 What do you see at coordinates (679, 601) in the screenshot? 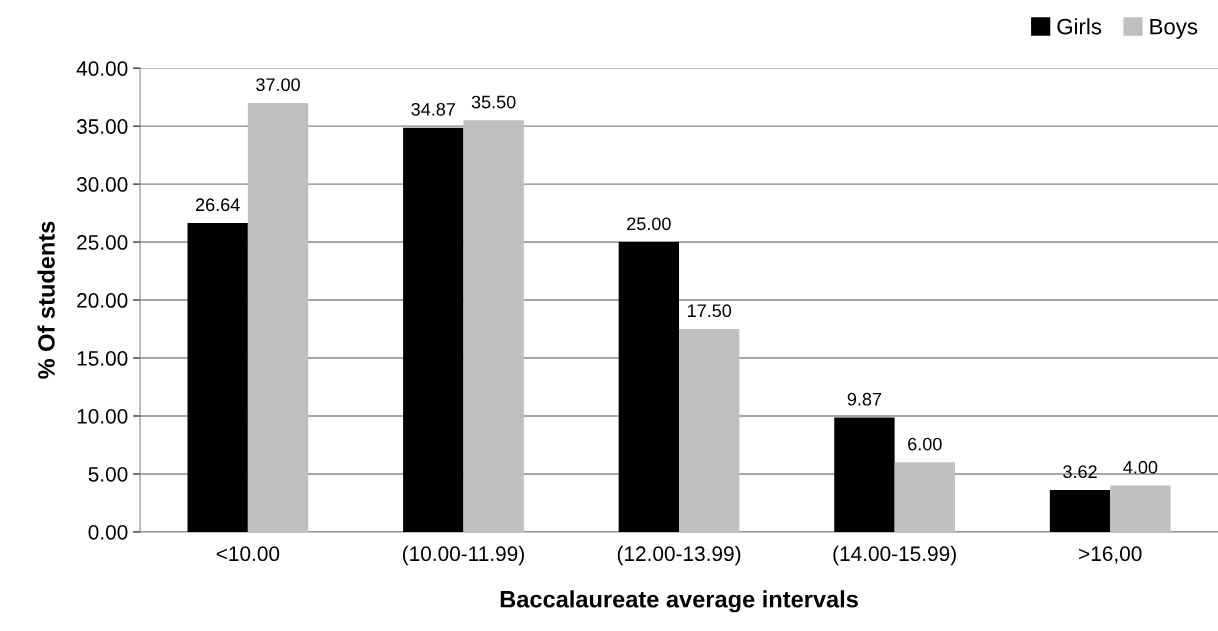
I see `x-axis-title: Baccalaureate average intervals` at bounding box center [679, 601].